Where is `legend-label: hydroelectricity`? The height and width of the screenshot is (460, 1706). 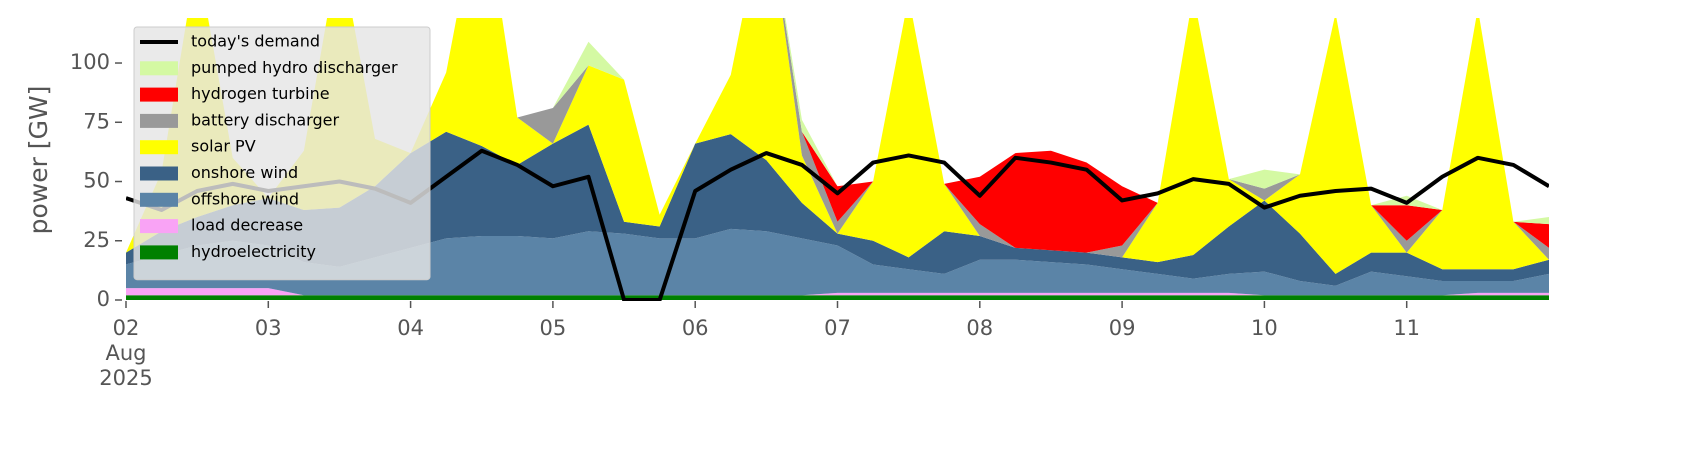 legend-label: hydroelectricity is located at coordinates (253, 251).